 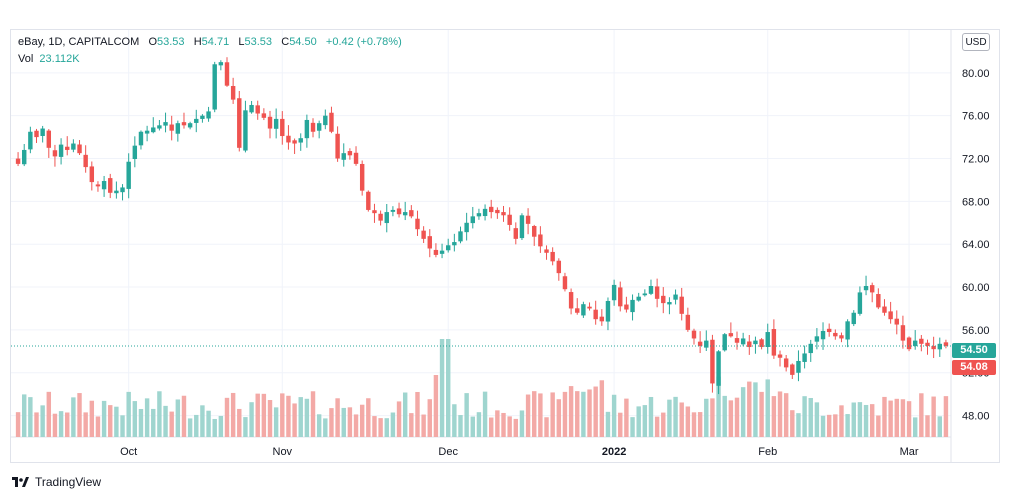 I want to click on currency-button: USD, so click(x=976, y=42).